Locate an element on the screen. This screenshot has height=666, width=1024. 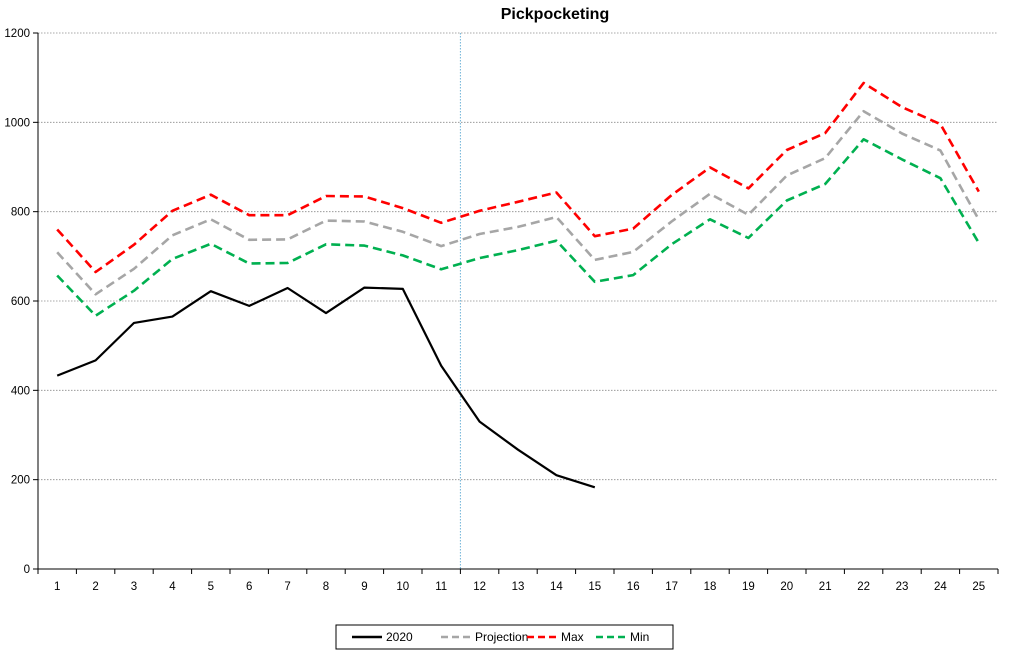
x-tick-label-9: 9 is located at coordinates (364, 587).